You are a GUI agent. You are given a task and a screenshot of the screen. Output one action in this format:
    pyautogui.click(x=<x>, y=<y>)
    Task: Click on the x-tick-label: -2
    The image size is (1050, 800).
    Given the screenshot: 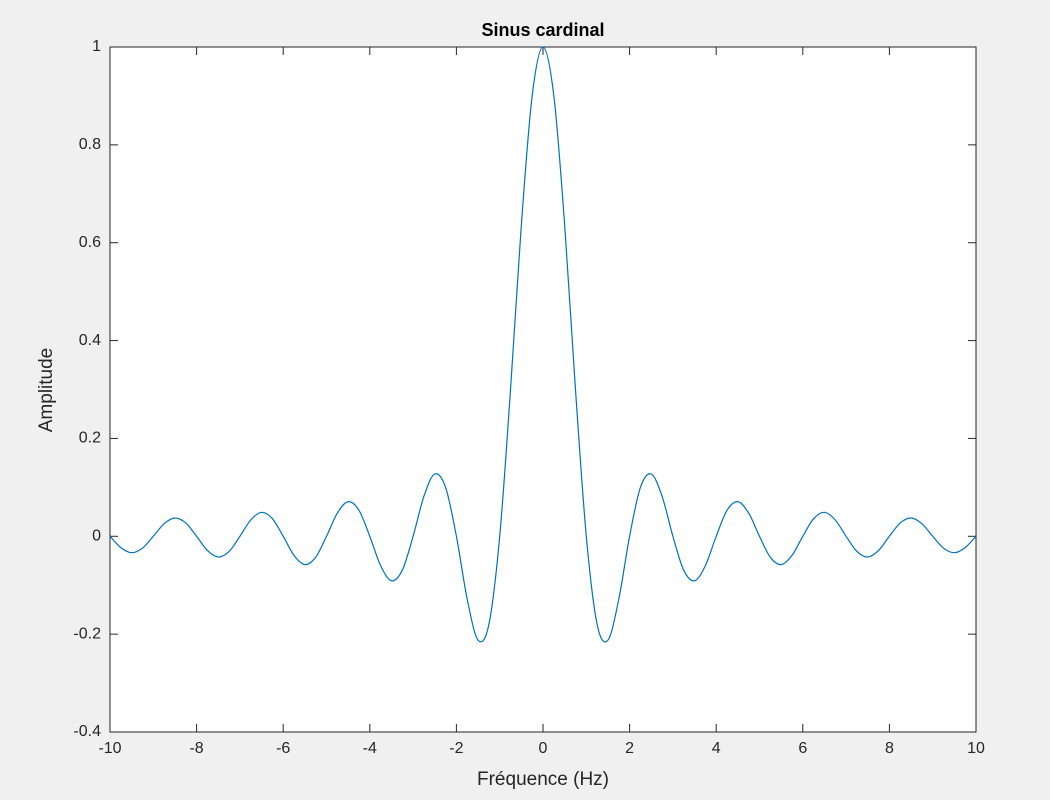 What is the action you would take?
    pyautogui.click(x=456, y=748)
    